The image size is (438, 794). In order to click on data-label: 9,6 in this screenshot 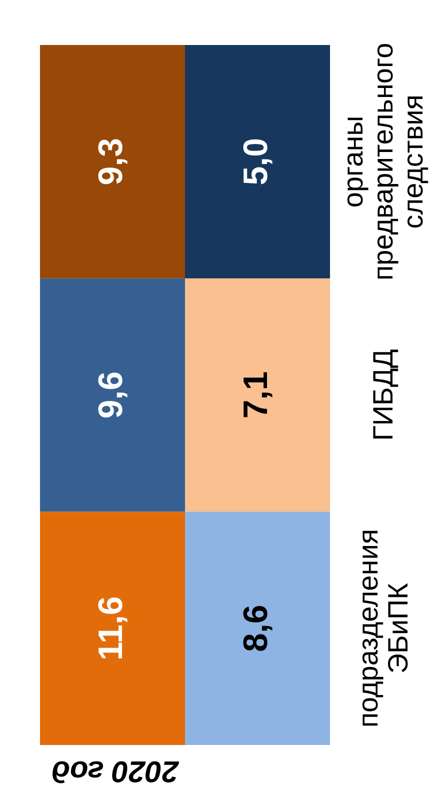, I will do `click(111, 395)`.